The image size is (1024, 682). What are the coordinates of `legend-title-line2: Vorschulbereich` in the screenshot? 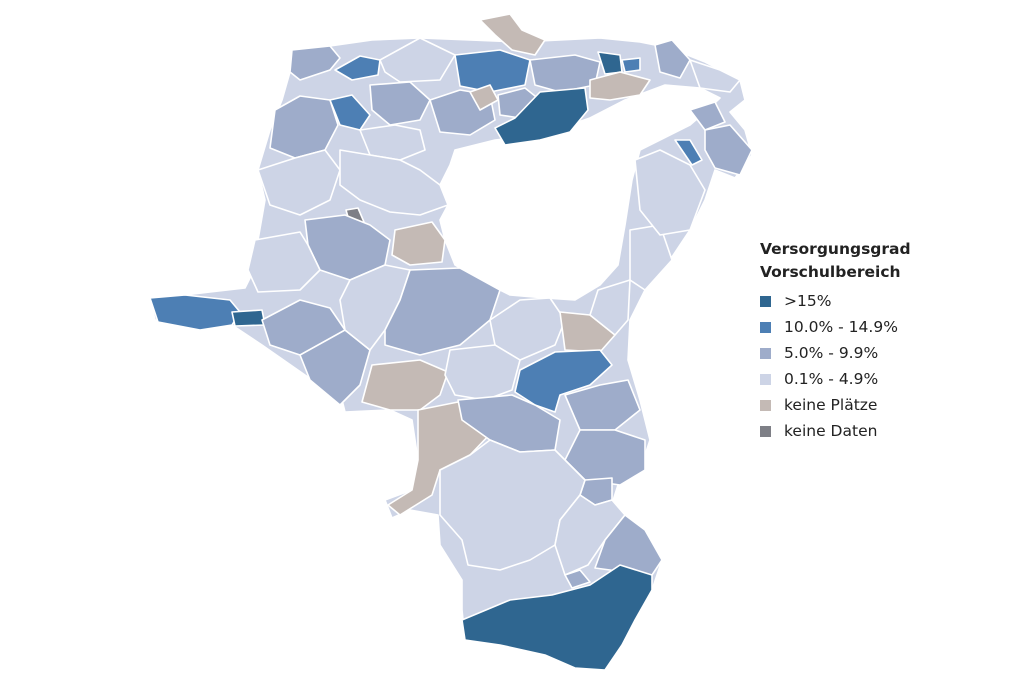 It's located at (830, 272).